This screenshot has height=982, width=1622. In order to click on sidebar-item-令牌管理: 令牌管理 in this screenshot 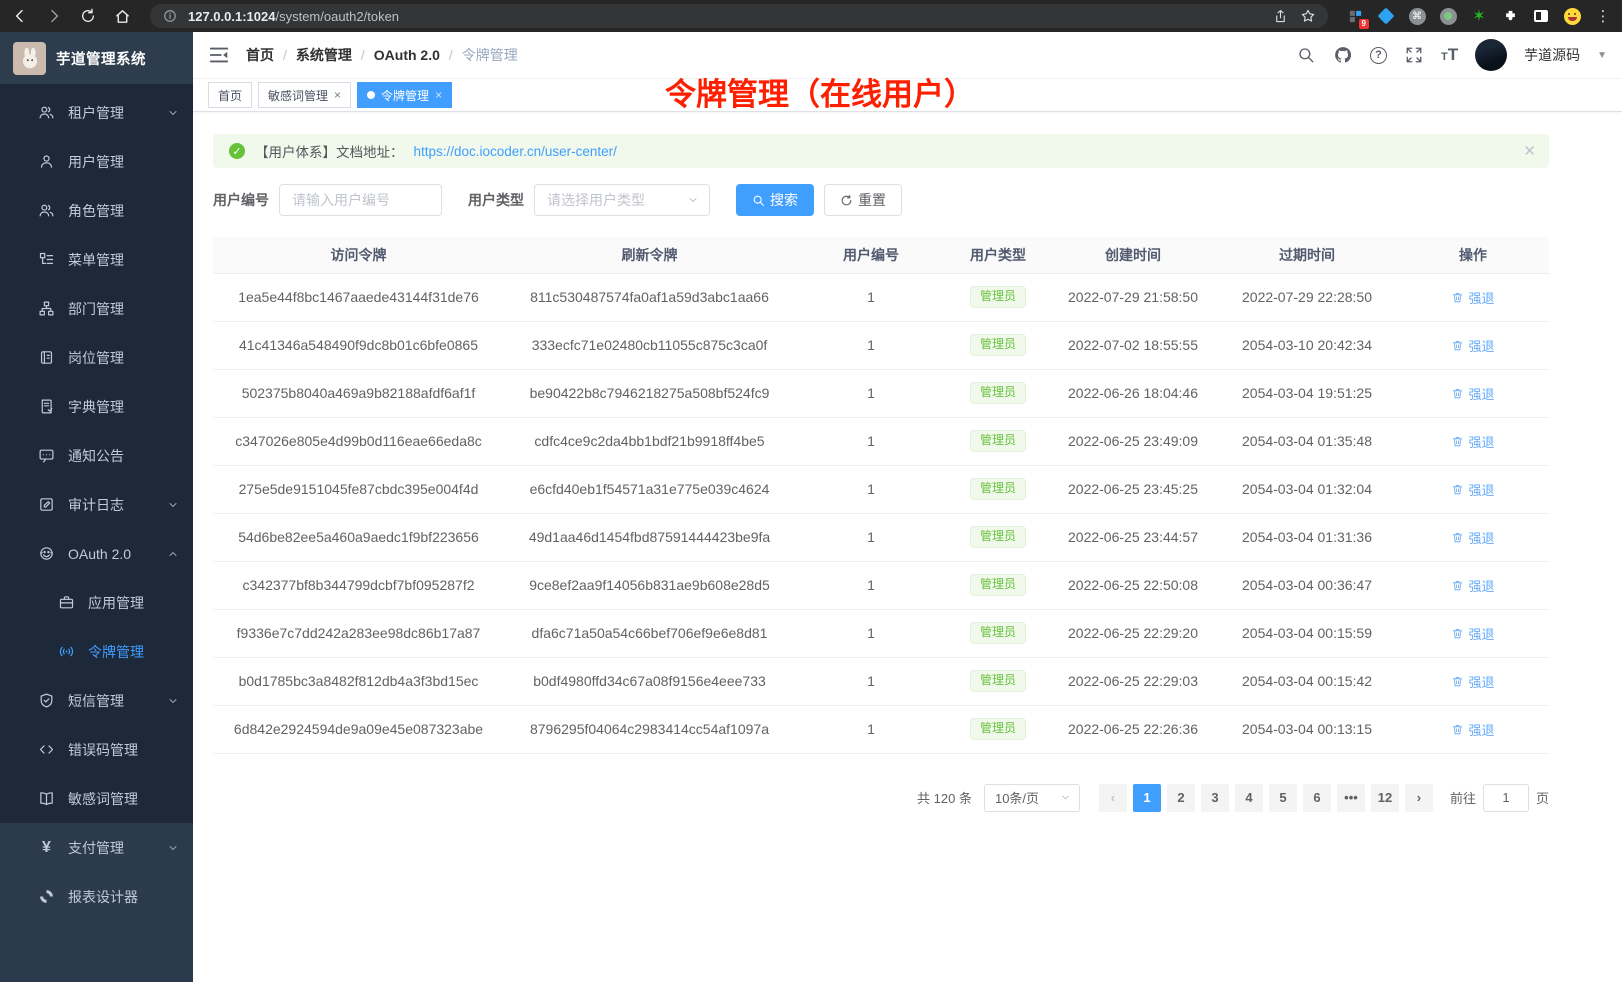, I will do `click(96, 651)`.